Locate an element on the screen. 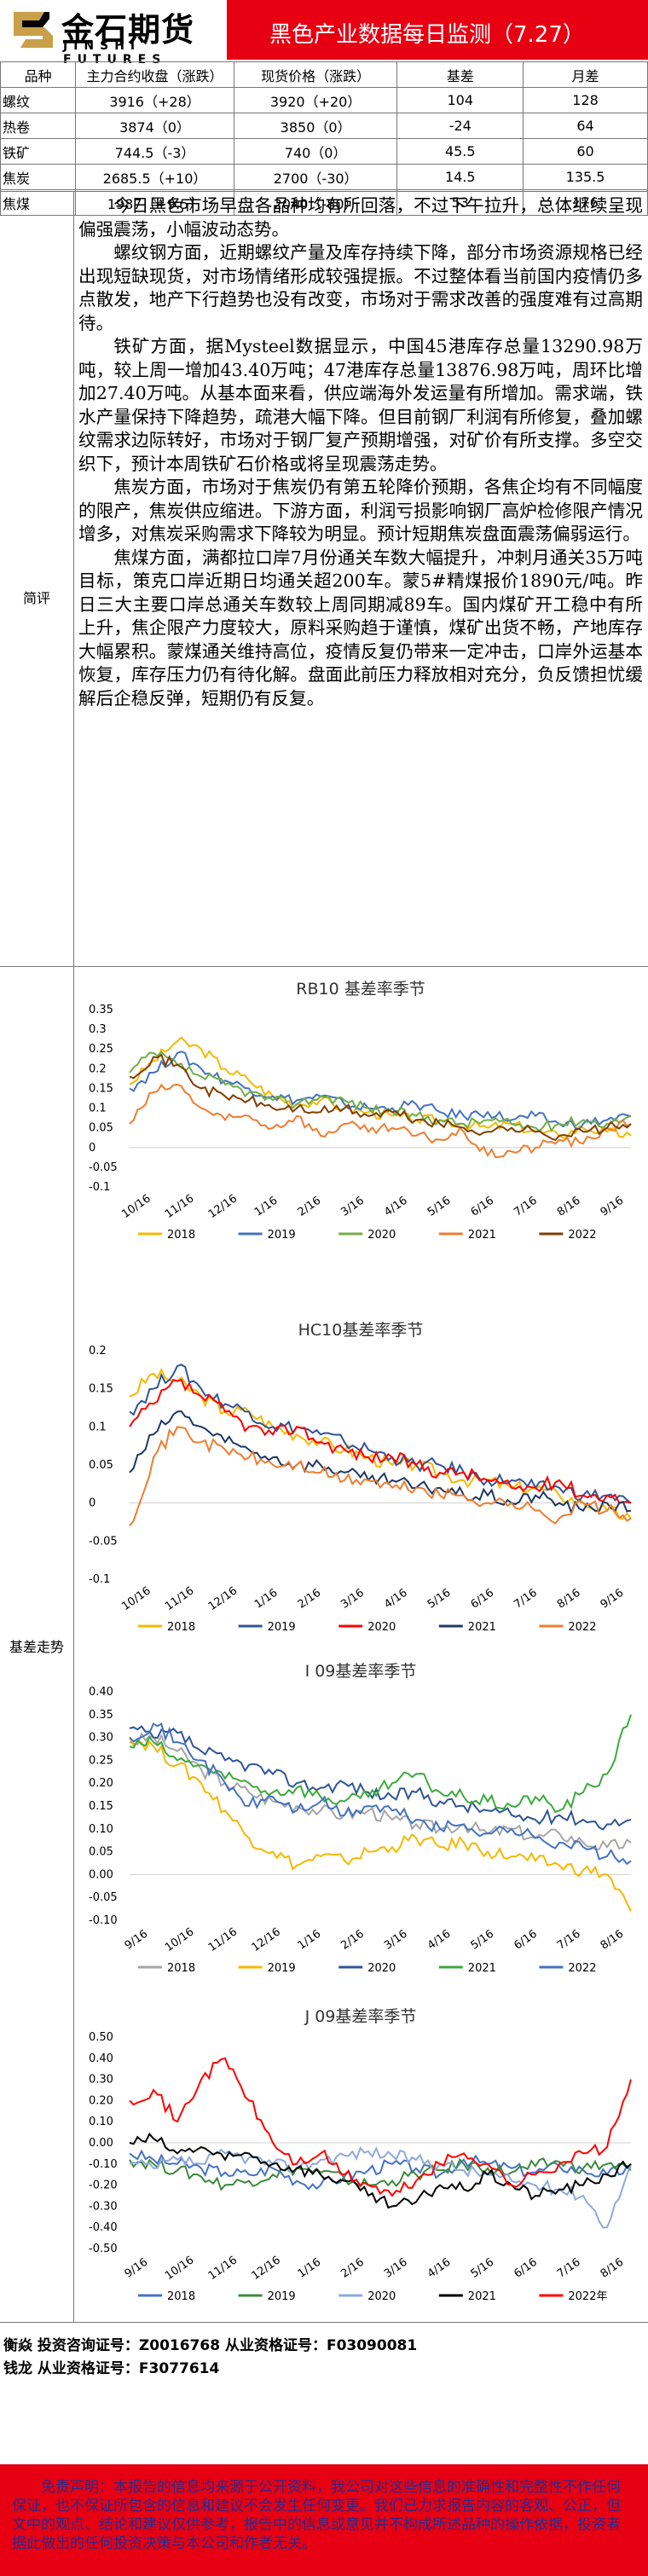 The width and height of the screenshot is (648, 2576). section-divider is located at coordinates (324, 191).